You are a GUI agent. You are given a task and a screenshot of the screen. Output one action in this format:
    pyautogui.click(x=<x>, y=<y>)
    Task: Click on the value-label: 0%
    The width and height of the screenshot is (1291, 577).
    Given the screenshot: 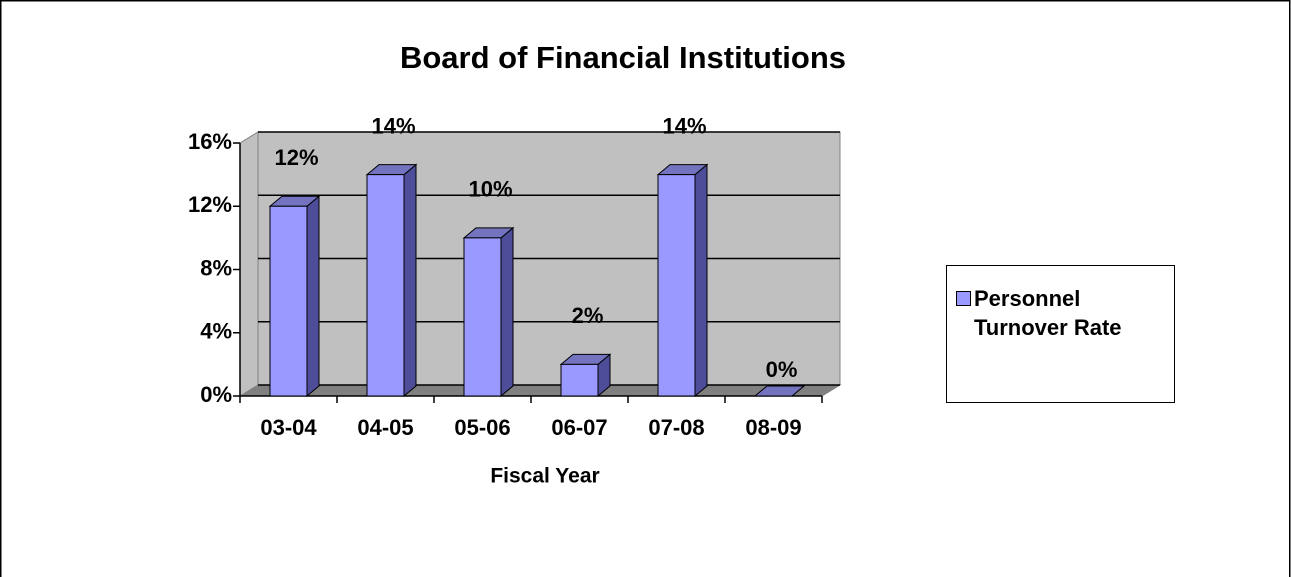 What is the action you would take?
    pyautogui.click(x=782, y=369)
    